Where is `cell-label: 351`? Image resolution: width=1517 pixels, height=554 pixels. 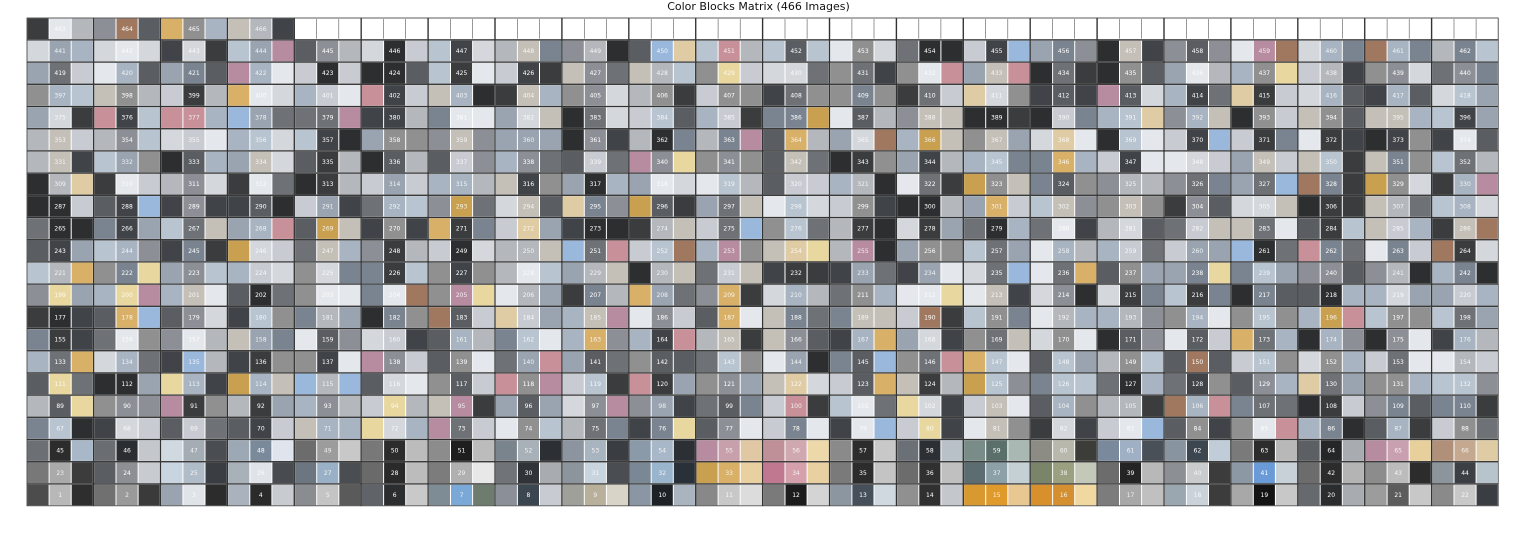
cell-label: 351 is located at coordinates (1398, 162).